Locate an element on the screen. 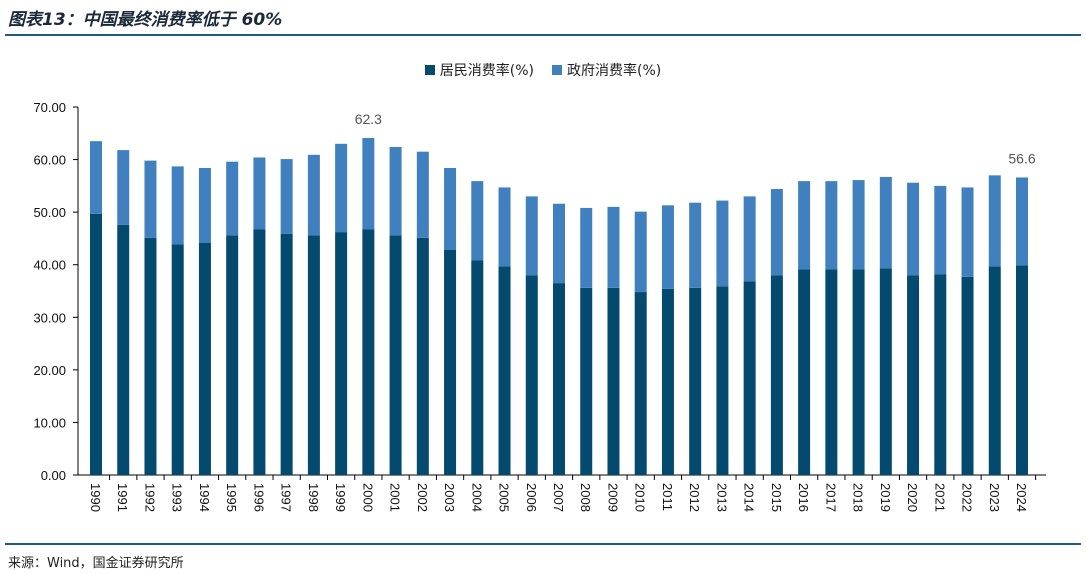  legend-label-government: 政府消费率(%) is located at coordinates (614, 71).